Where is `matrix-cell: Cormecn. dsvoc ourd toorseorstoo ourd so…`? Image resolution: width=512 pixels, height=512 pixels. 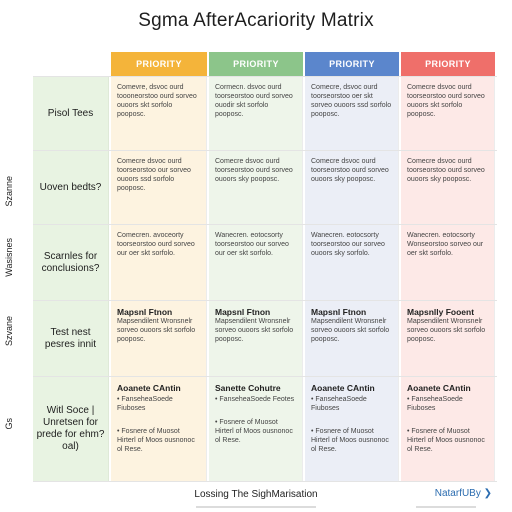
matrix-cell: Cormecn. dsvoc ourd toorseorstoo ourd so… is located at coordinates (256, 114).